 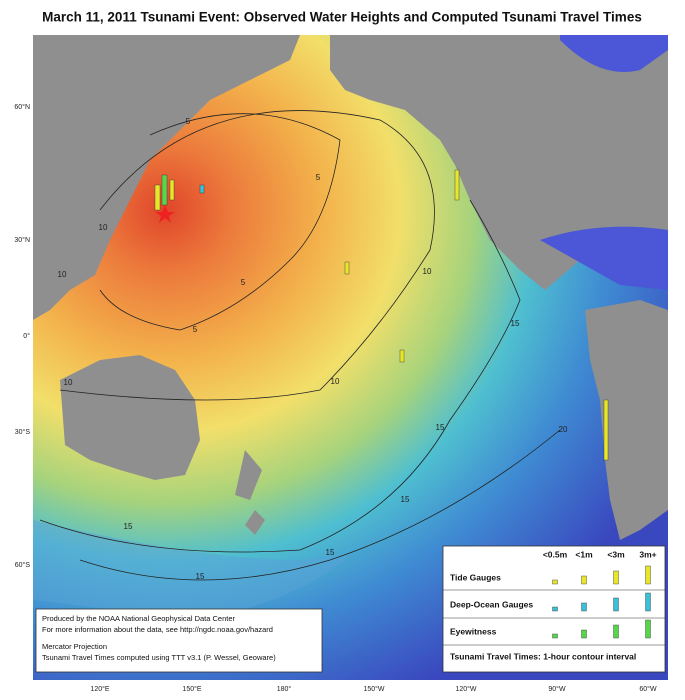 What do you see at coordinates (373, 689) in the screenshot?
I see `longitude-label: 150°W` at bounding box center [373, 689].